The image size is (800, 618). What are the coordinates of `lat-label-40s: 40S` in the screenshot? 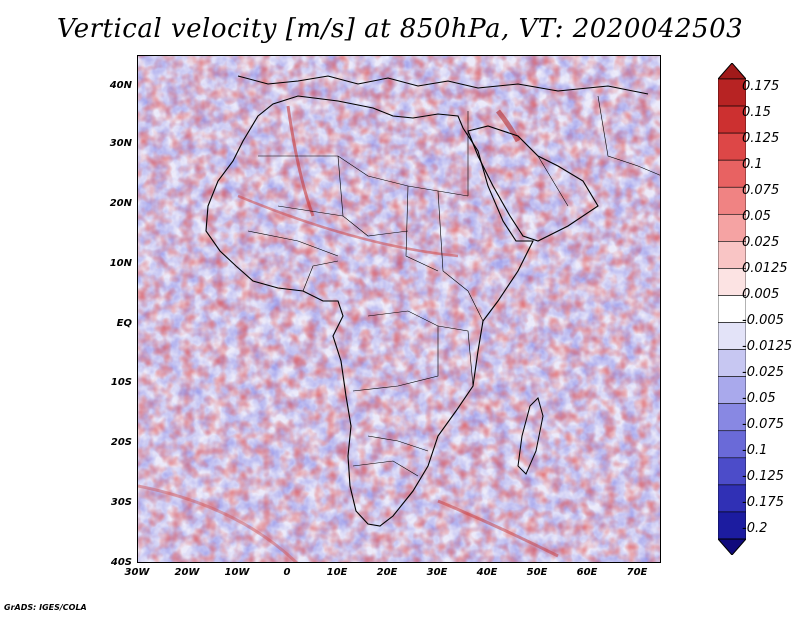 It's located at (121, 562).